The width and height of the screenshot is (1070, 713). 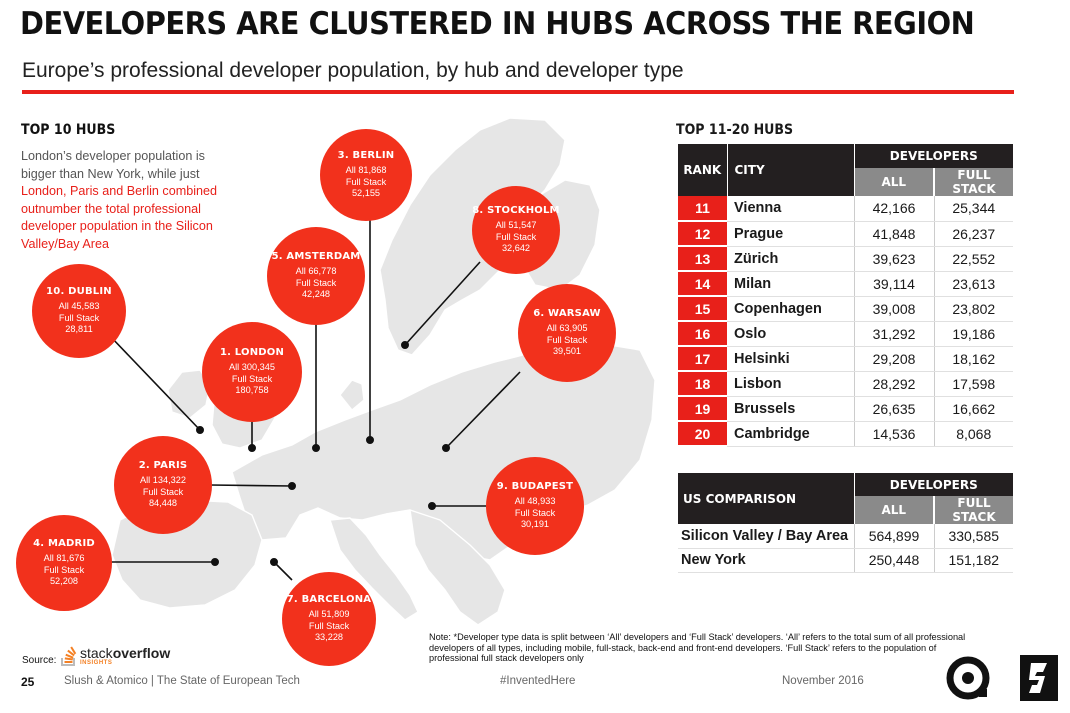 I want to click on hub-all-value: All 45,583, so click(x=79, y=306).